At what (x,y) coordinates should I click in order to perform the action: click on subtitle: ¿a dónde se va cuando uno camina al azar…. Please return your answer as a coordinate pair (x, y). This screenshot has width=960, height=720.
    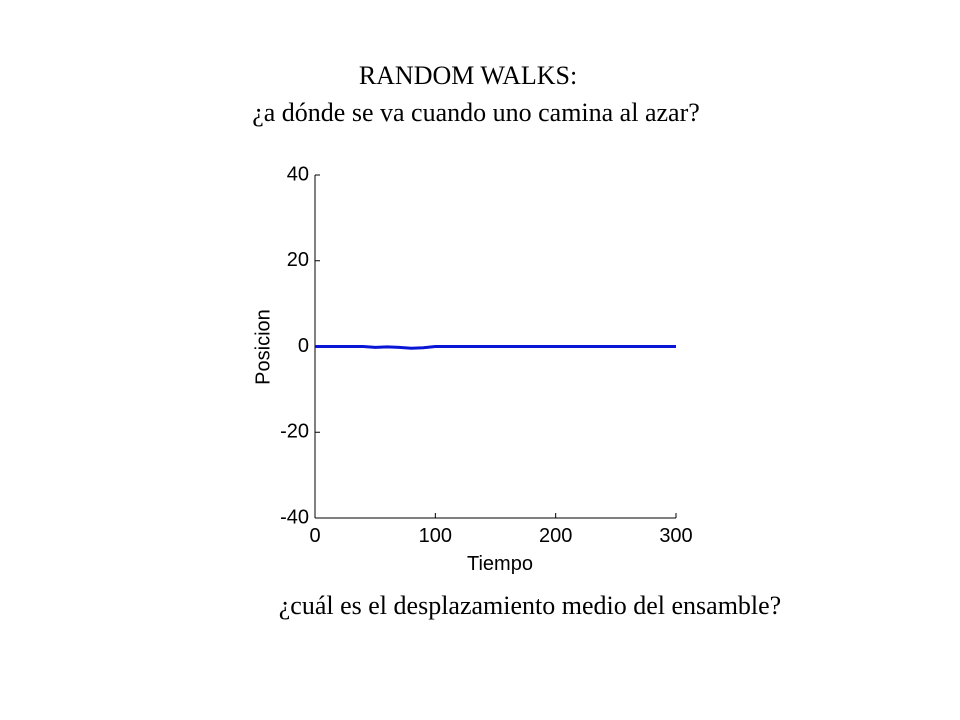
    Looking at the image, I should click on (476, 112).